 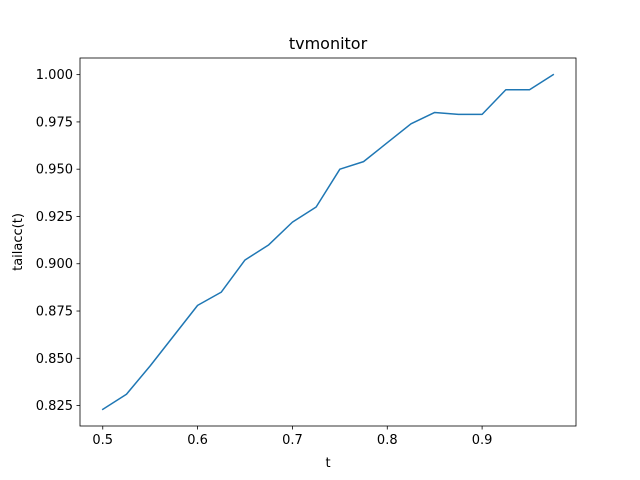 What do you see at coordinates (18, 242) in the screenshot?
I see `y-axis-label: tailacc(t)` at bounding box center [18, 242].